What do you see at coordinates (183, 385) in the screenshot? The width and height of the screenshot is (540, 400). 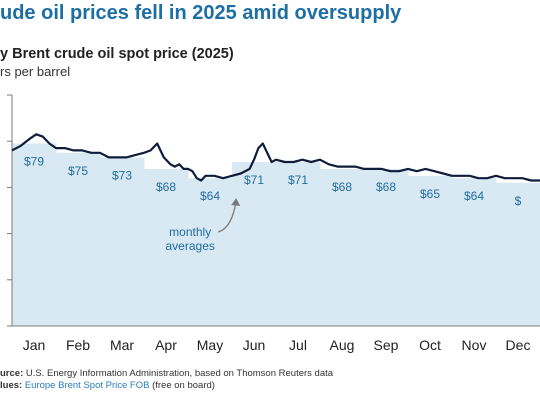 I see `values-text: (free on board)` at bounding box center [183, 385].